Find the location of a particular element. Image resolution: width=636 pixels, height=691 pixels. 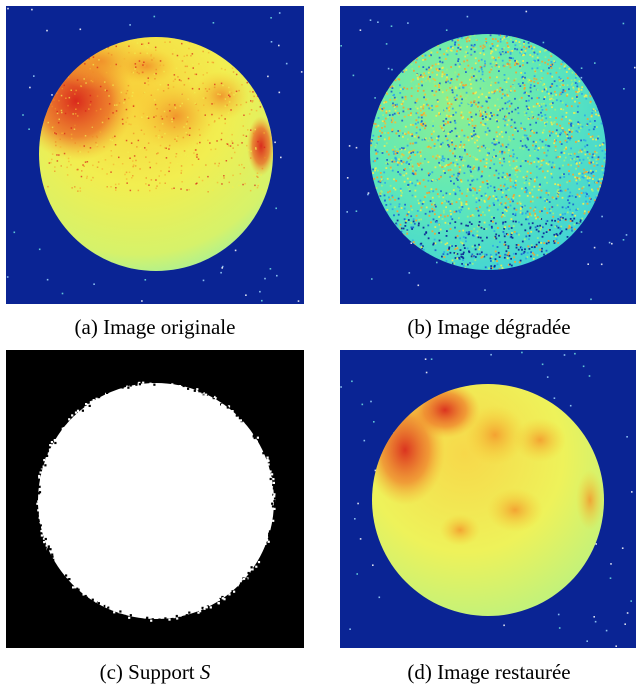

caption-original: (a) Image originale is located at coordinates (155, 327).